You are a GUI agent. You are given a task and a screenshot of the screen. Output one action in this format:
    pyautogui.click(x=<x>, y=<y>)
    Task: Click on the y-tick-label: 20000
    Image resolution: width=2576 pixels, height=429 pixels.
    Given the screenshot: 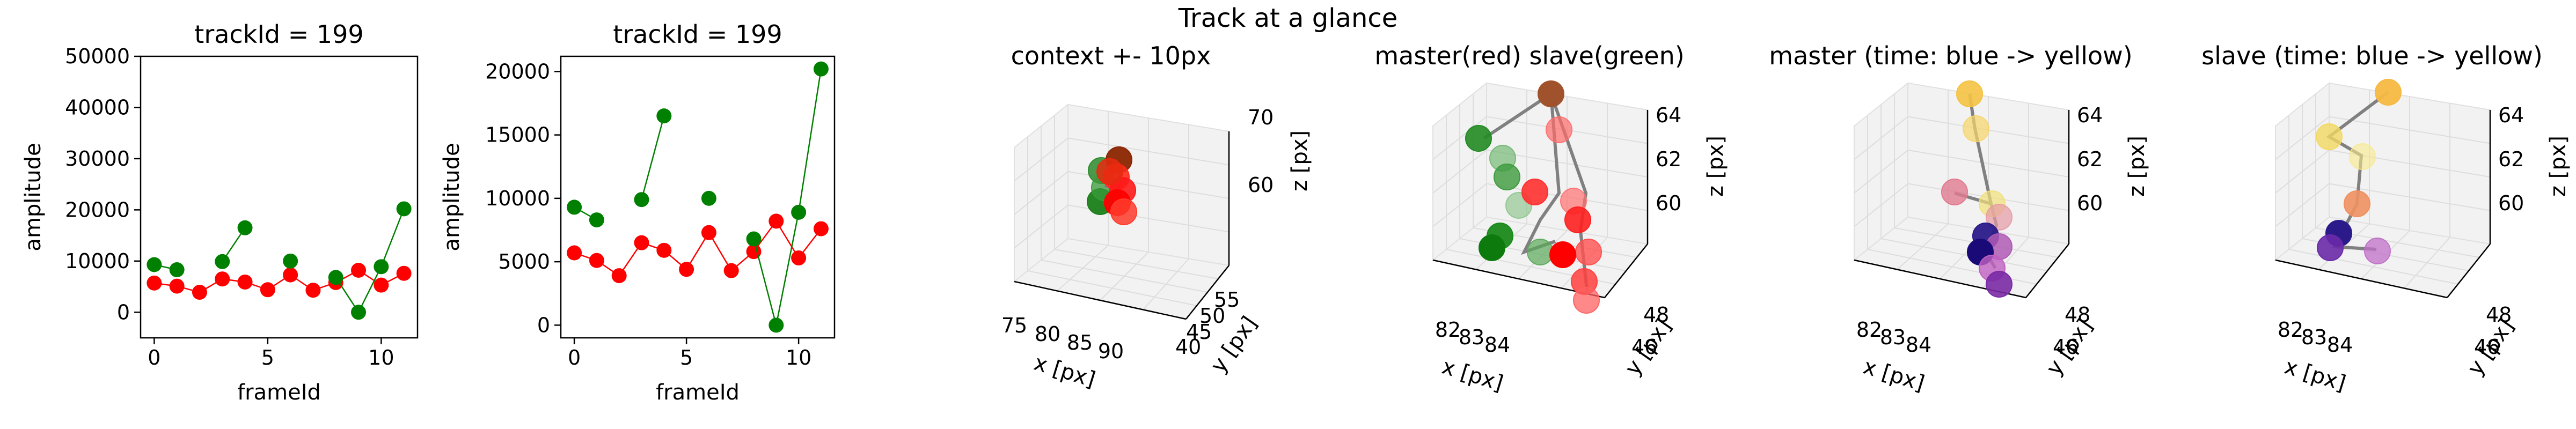 What is the action you would take?
    pyautogui.click(x=97, y=209)
    